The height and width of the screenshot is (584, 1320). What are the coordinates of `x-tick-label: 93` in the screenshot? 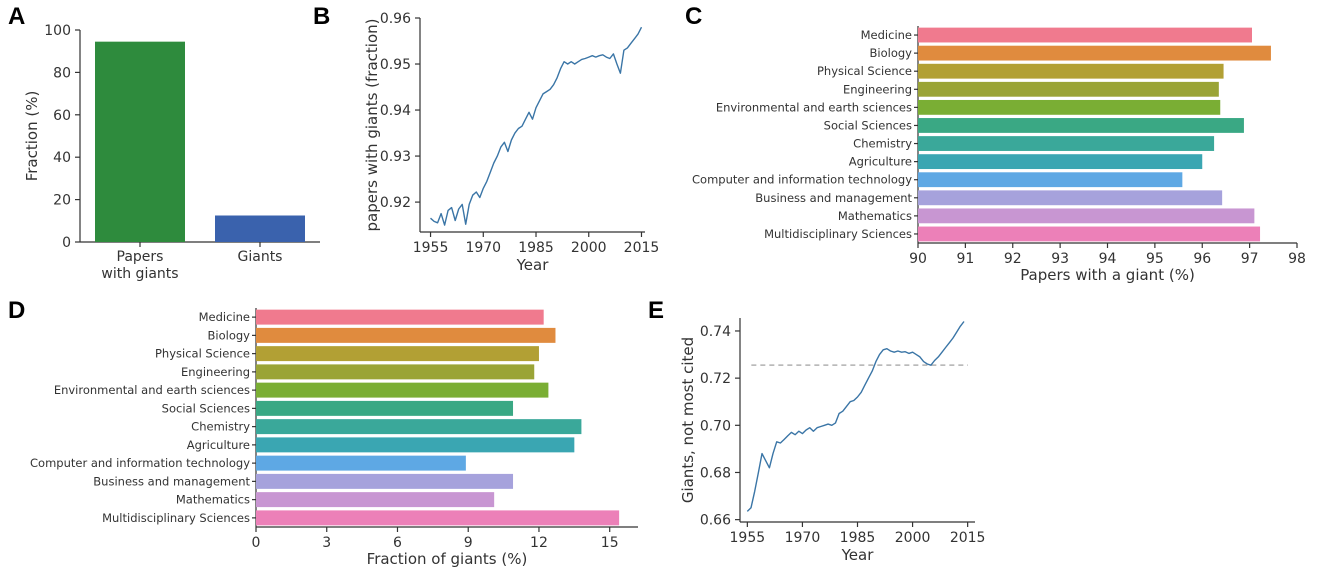 It's located at (1060, 259).